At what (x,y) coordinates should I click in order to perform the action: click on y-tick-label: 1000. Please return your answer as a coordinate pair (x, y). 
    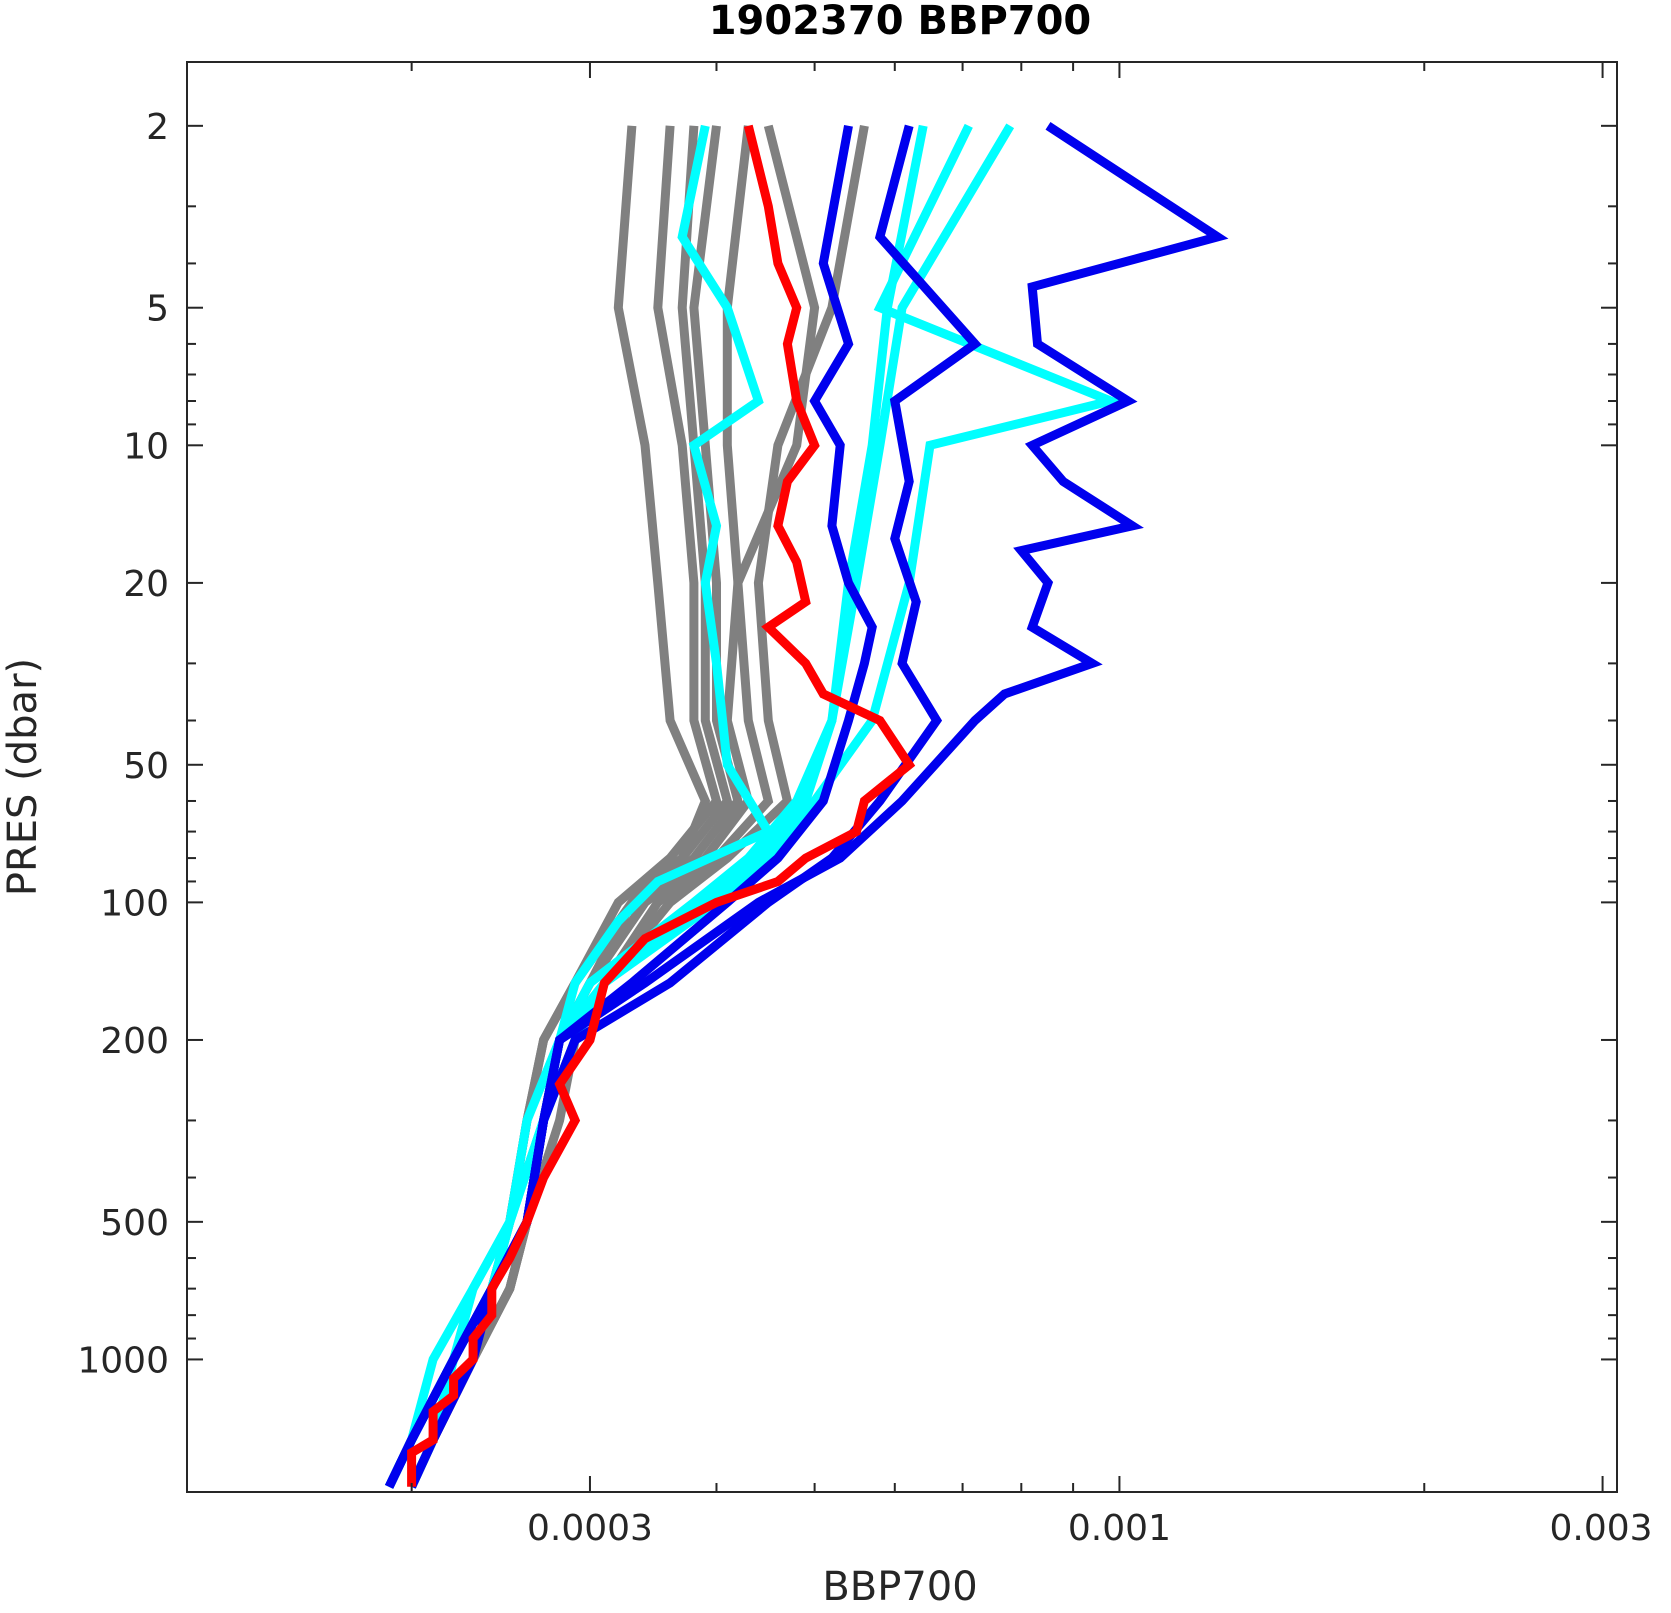
    Looking at the image, I should click on (123, 1360).